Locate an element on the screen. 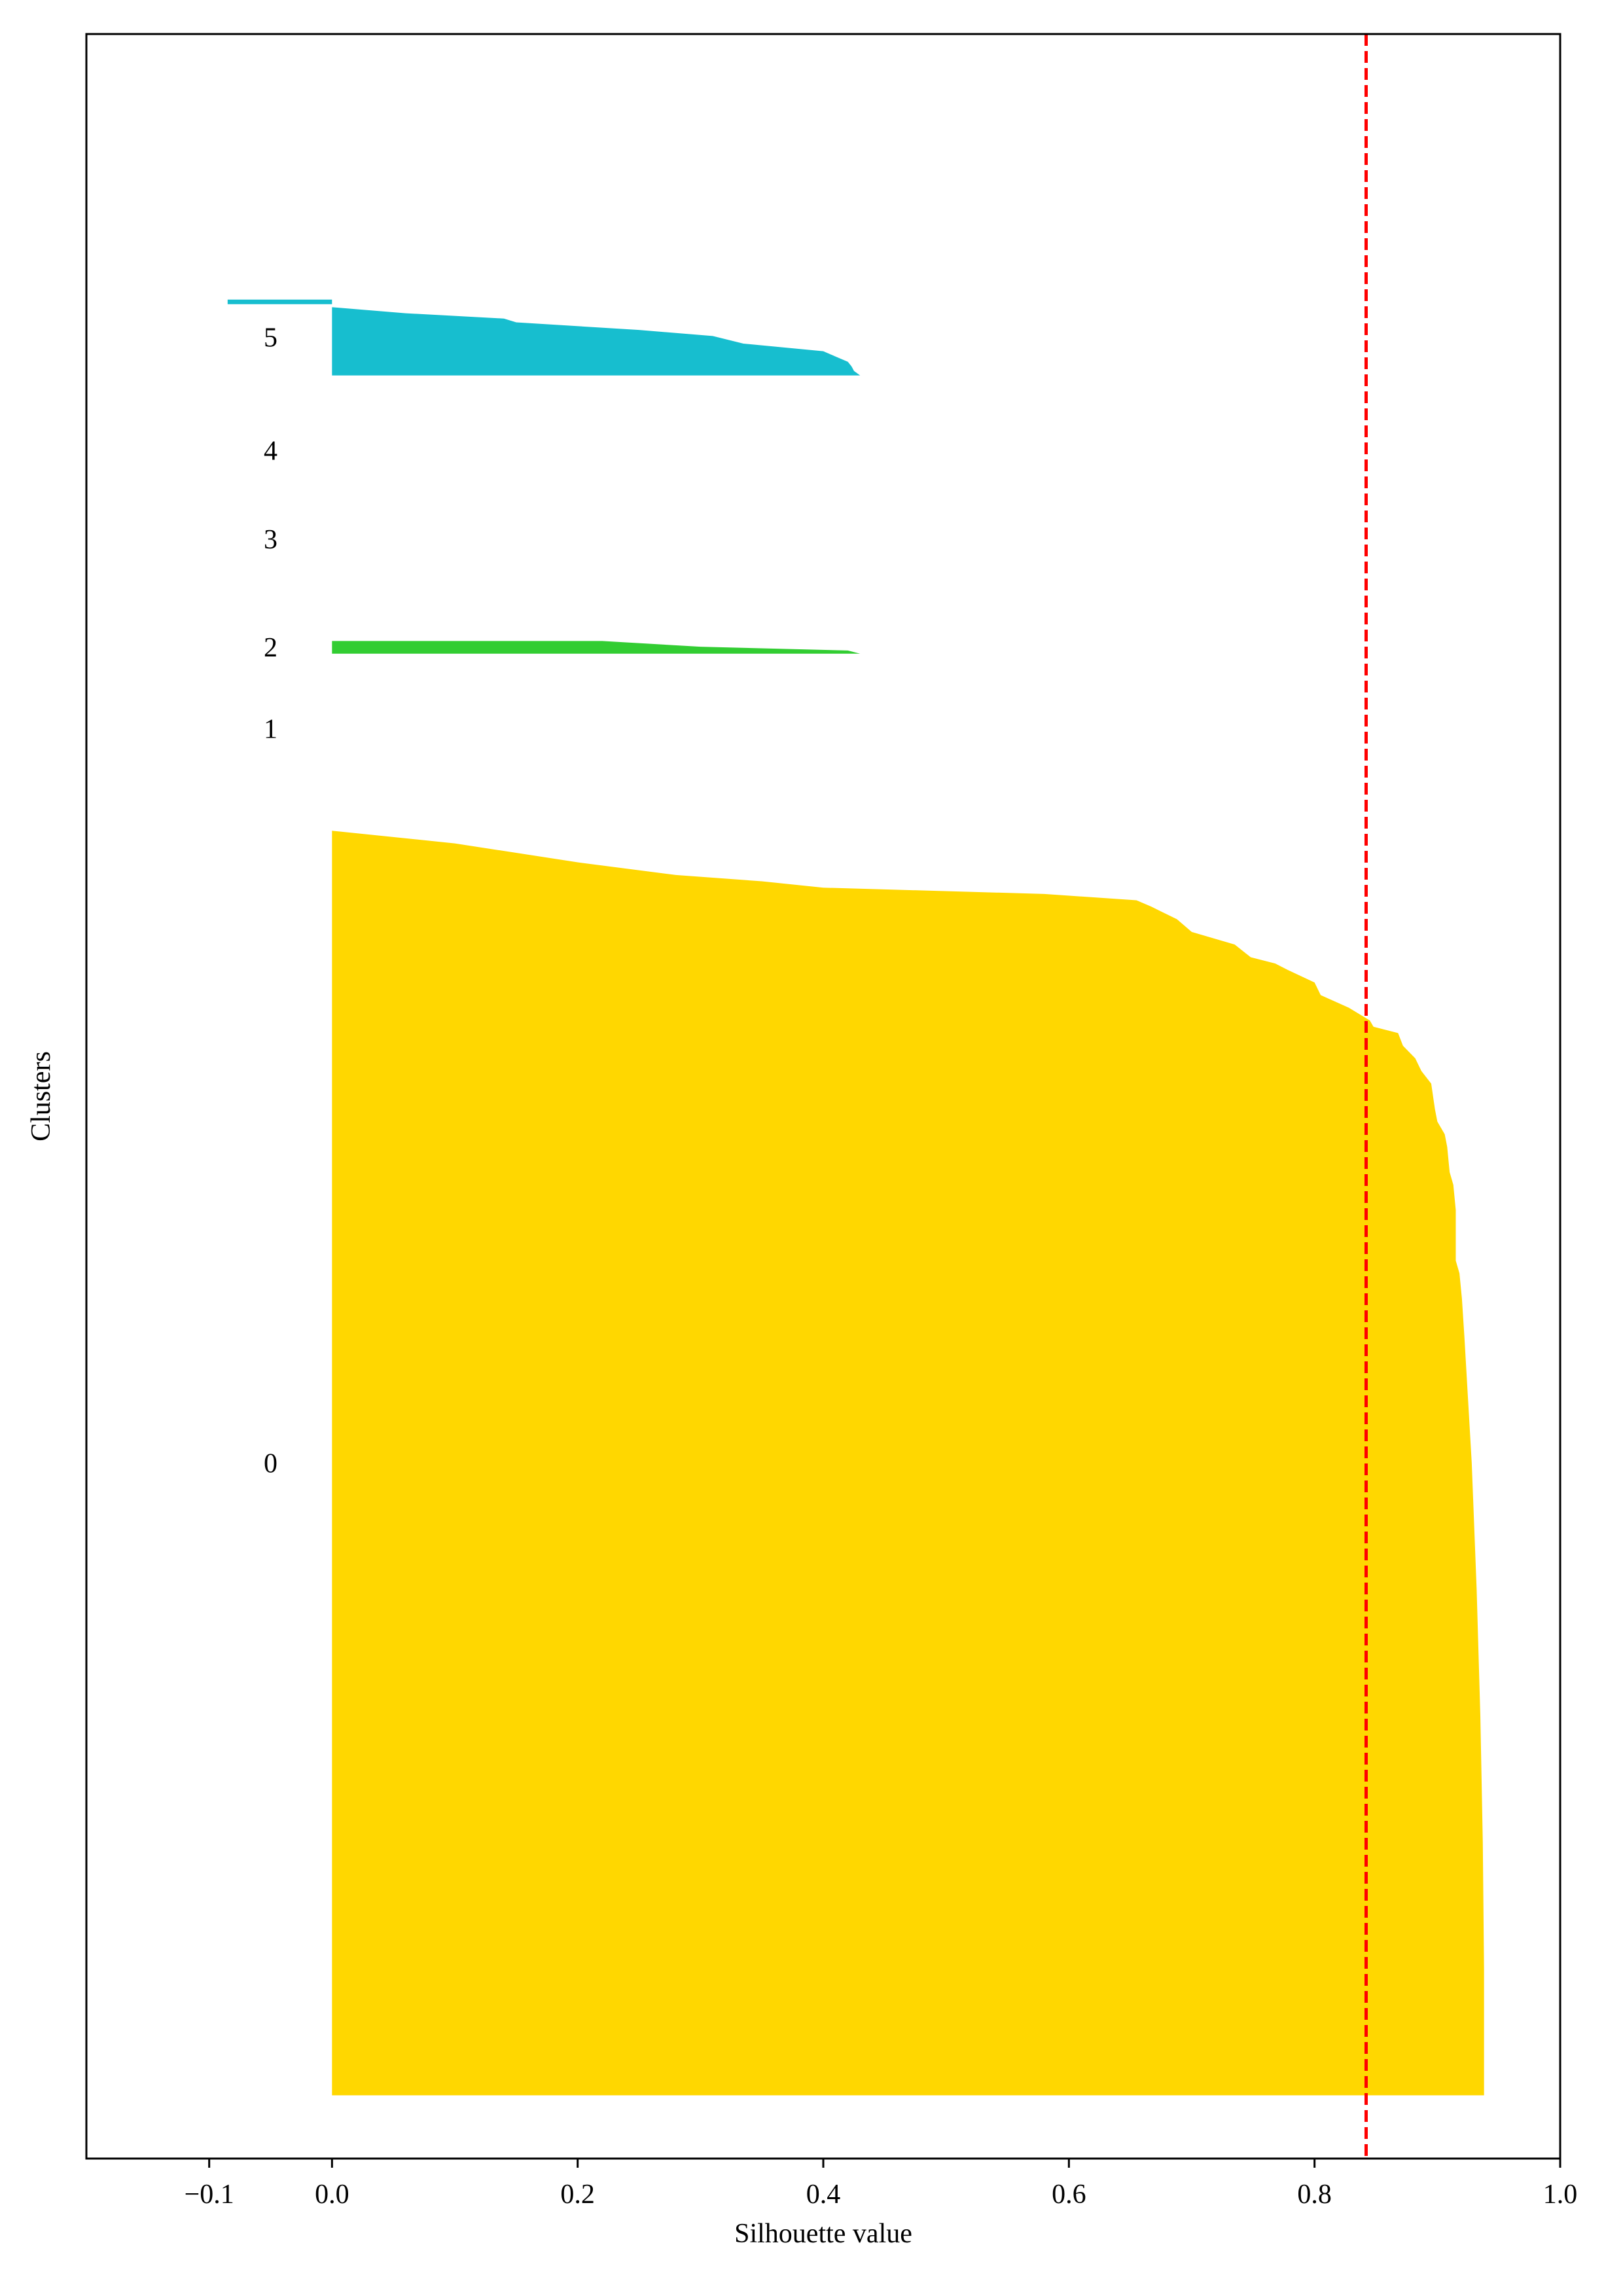 This screenshot has width=1623, height=2296. cluster-label-4: 4 is located at coordinates (270, 452).